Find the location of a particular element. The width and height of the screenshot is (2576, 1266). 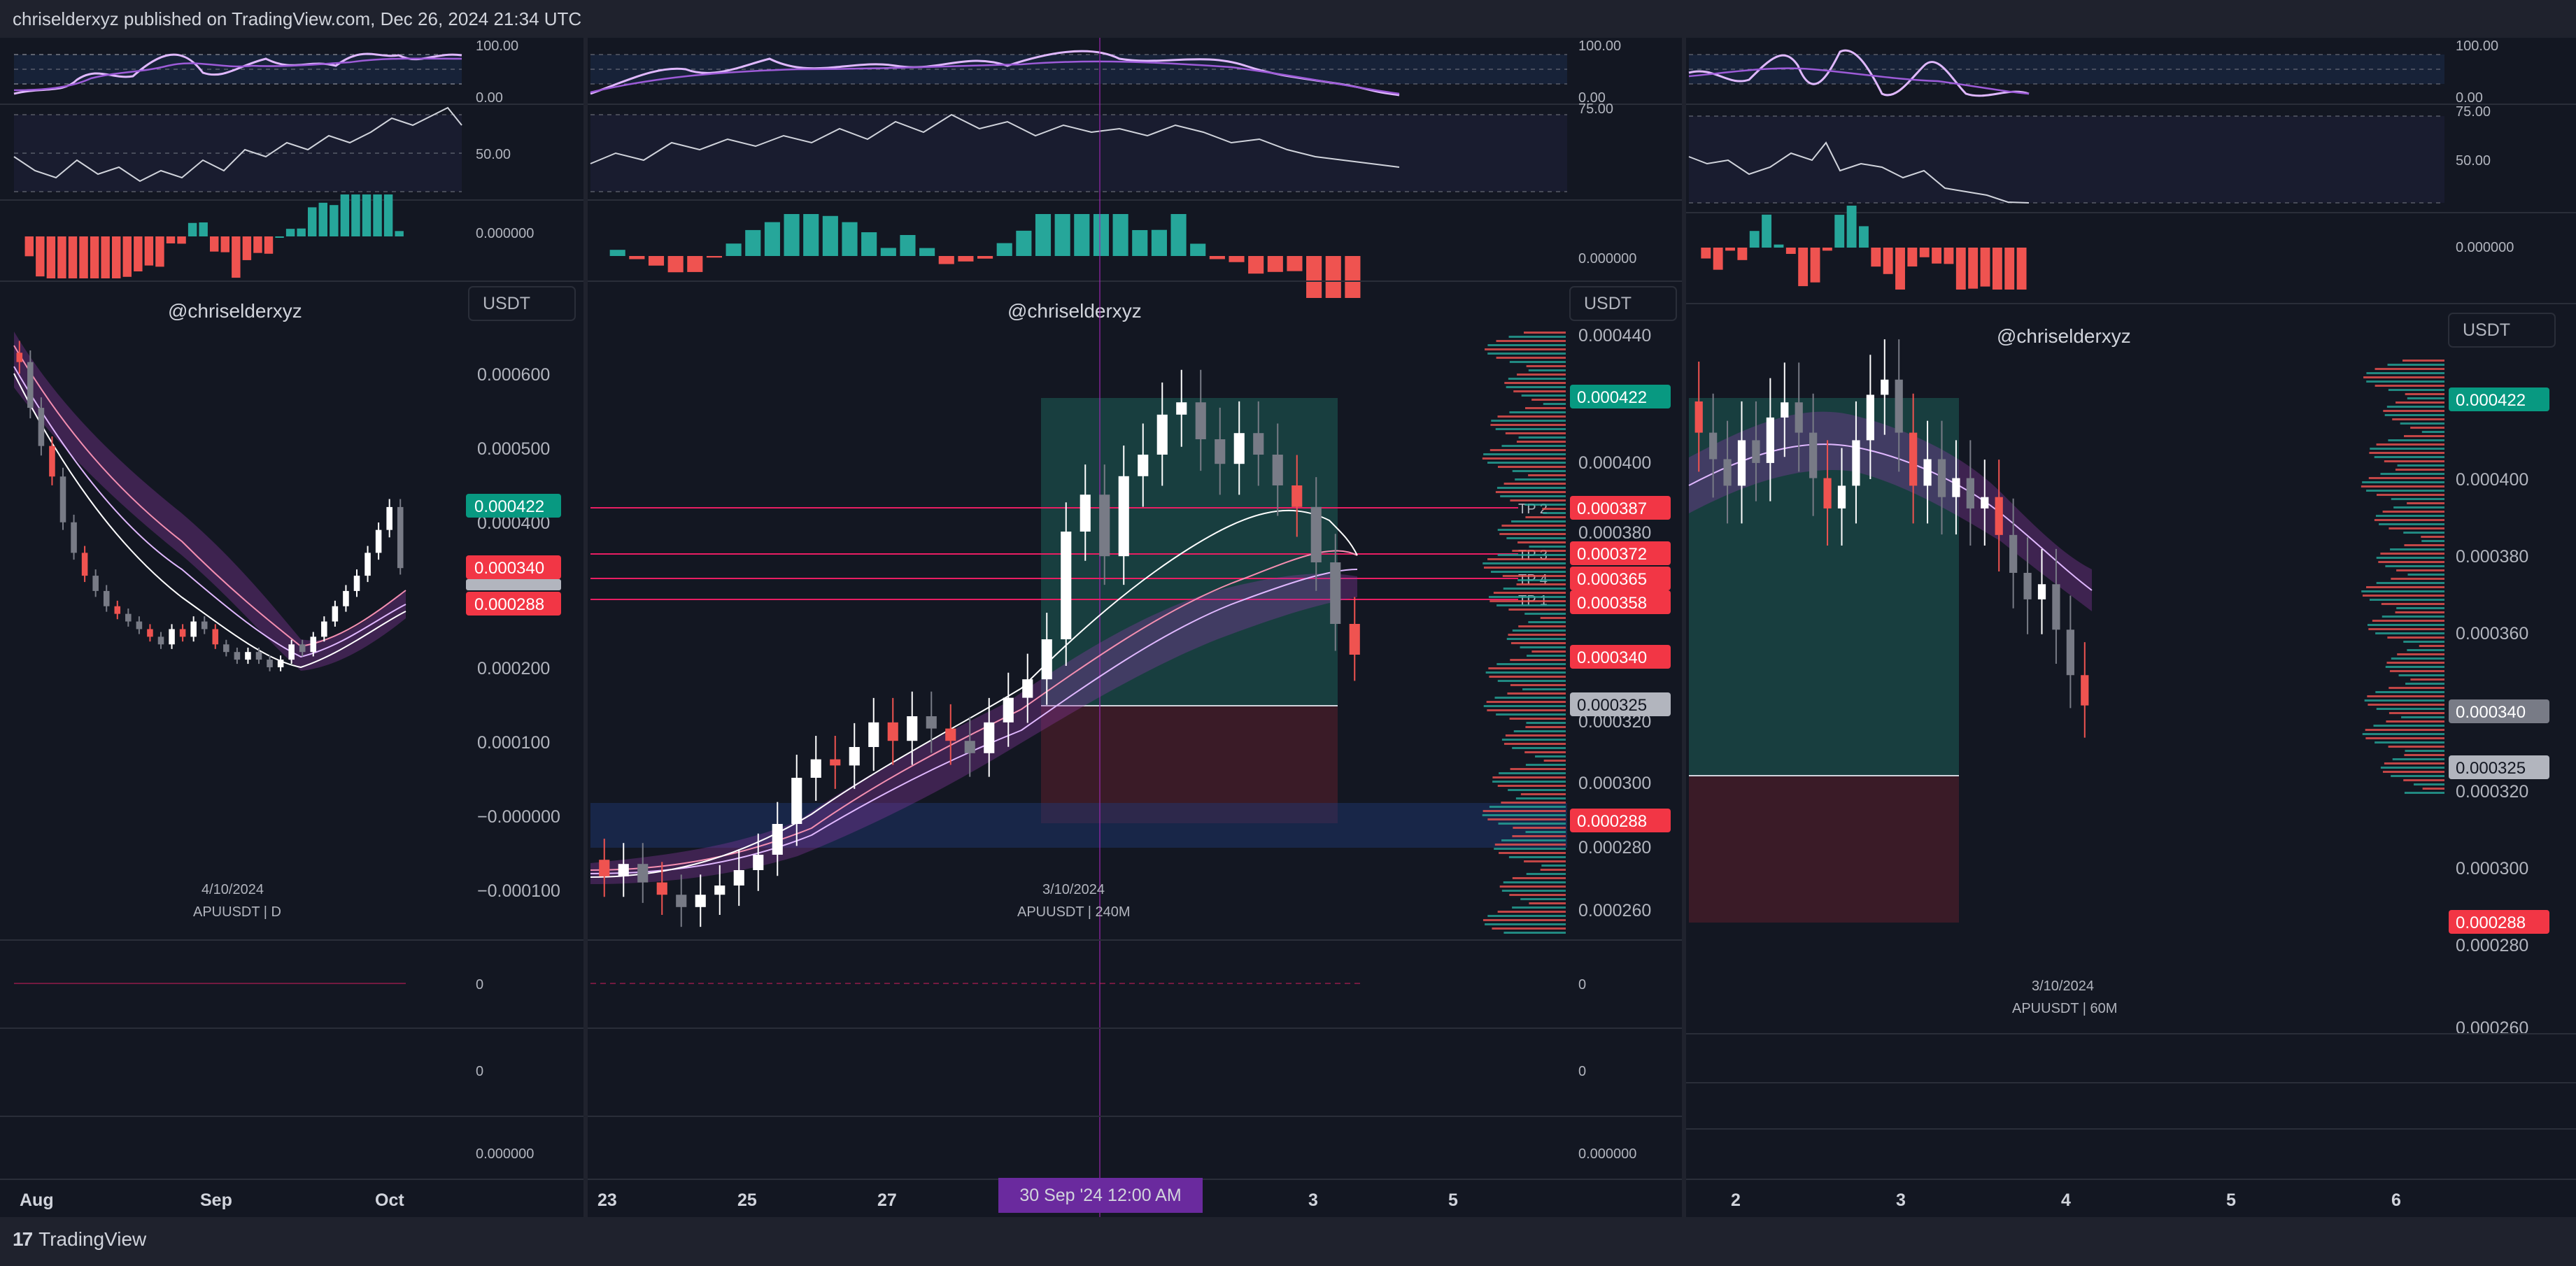

stoch-tick: 75.00 is located at coordinates (1595, 109).